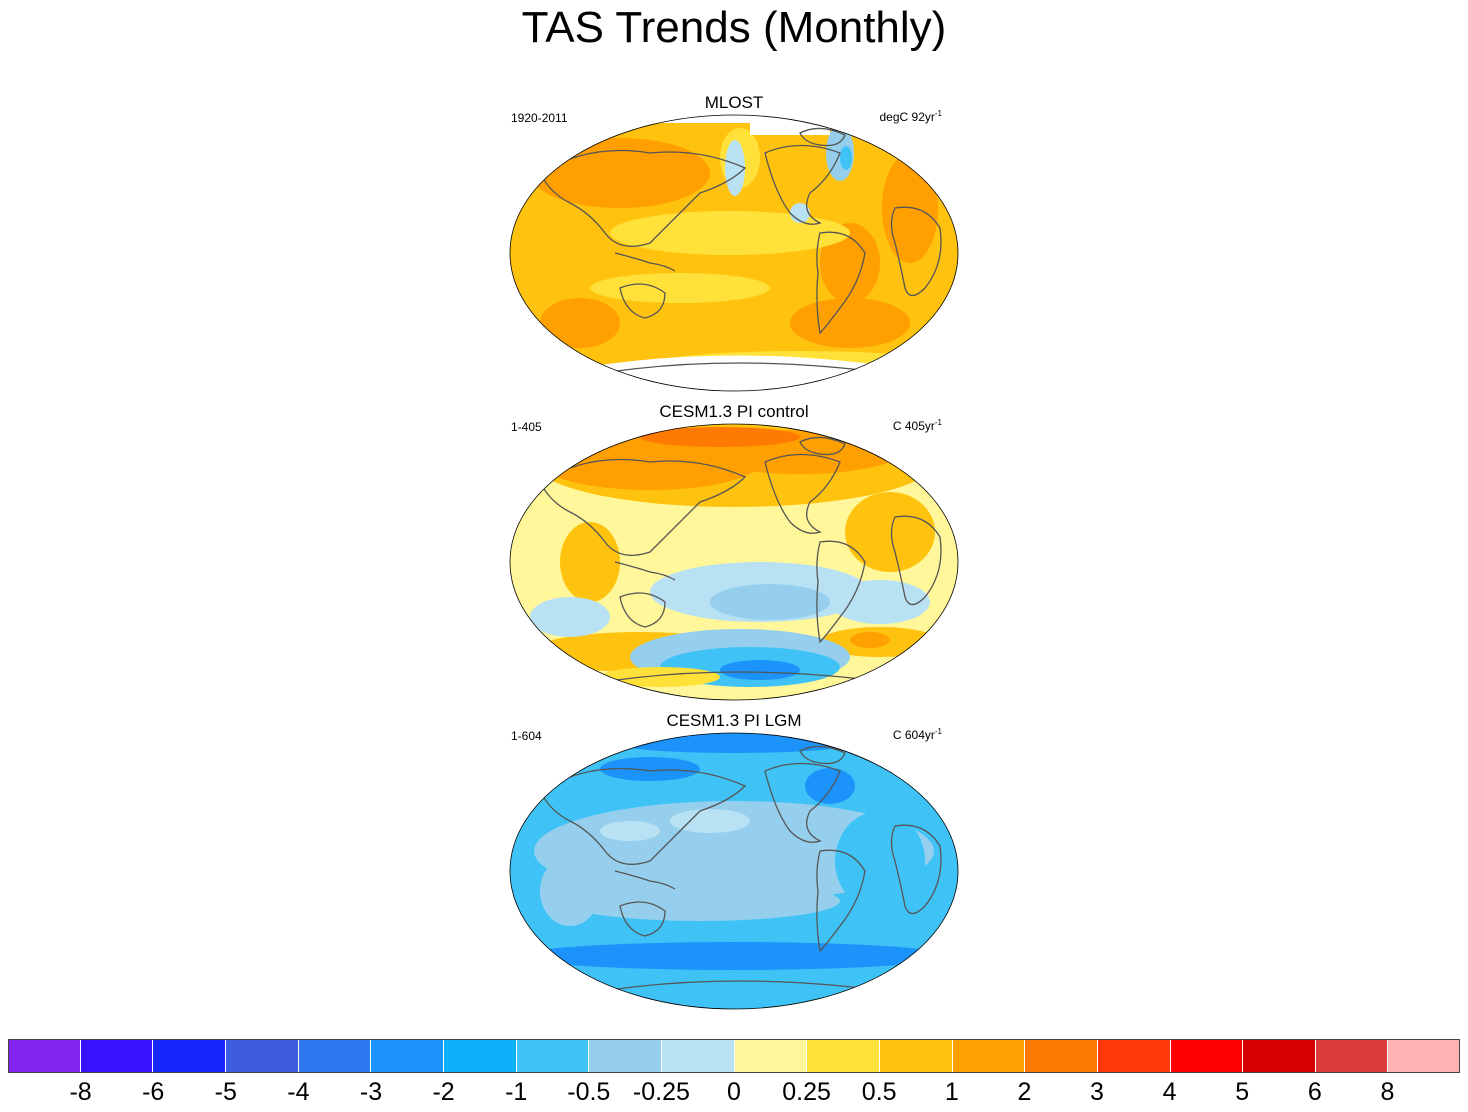 Image resolution: width=1468 pixels, height=1112 pixels. Describe the element at coordinates (153, 1092) in the screenshot. I see `colorbar-tick-label: -6` at that location.